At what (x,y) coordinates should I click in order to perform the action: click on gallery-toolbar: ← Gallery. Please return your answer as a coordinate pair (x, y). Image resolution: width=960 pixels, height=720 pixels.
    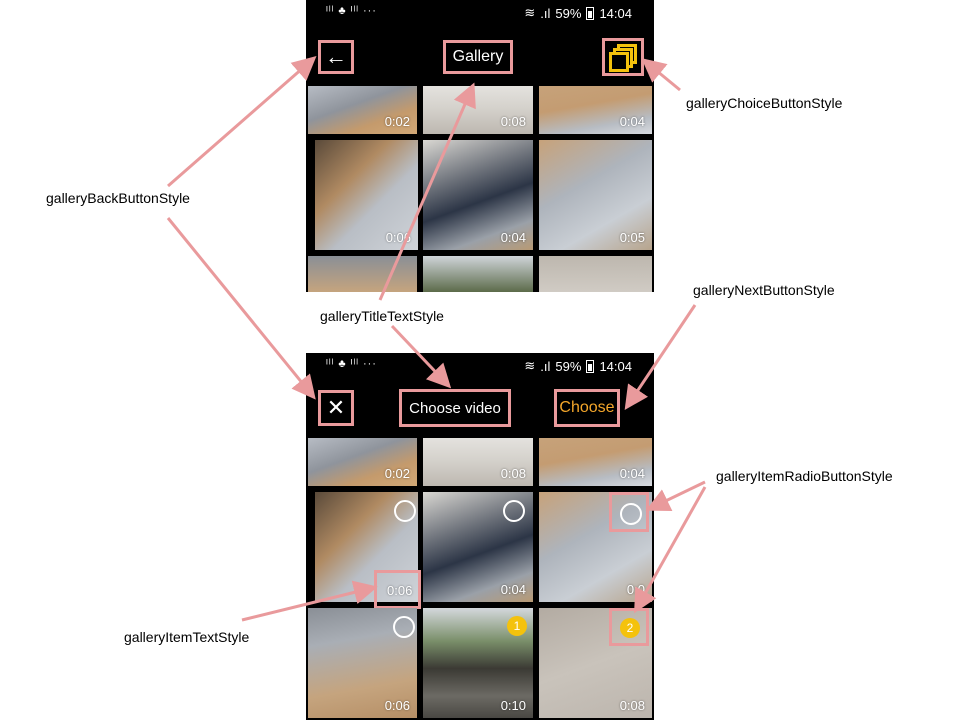
    Looking at the image, I should click on (480, 55).